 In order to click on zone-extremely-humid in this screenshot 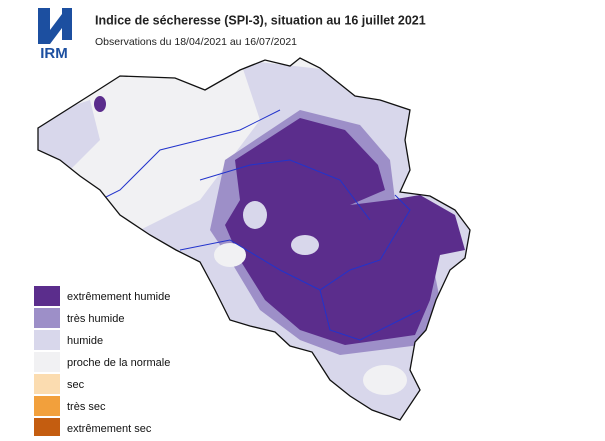, I will do `click(100, 104)`.